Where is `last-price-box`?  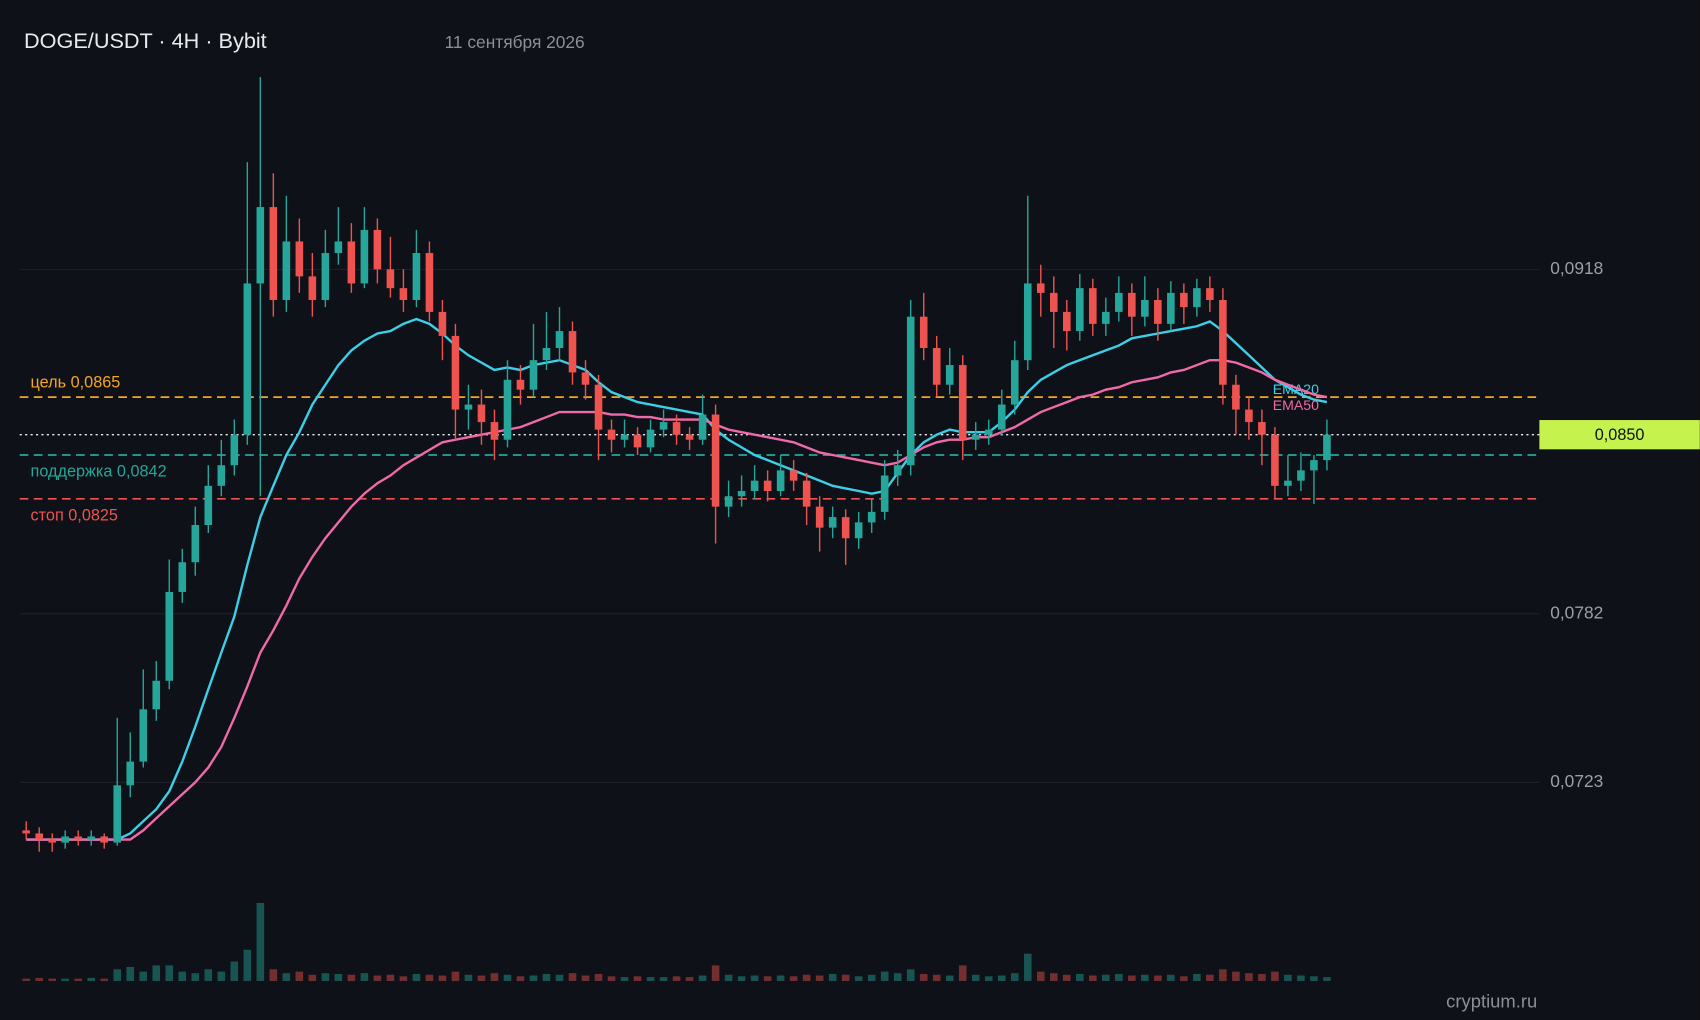
last-price-box is located at coordinates (1619, 435).